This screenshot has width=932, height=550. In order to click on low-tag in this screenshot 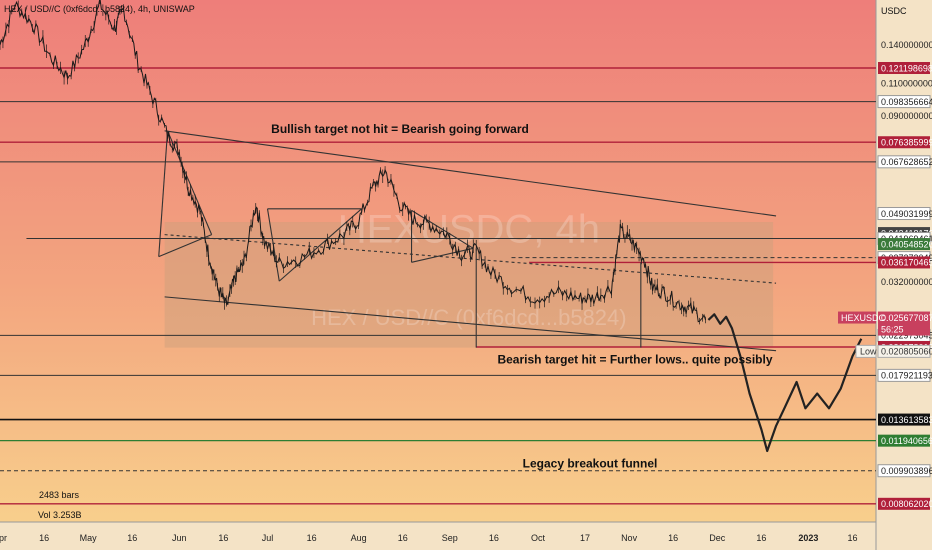, I will do `click(904, 351)`.